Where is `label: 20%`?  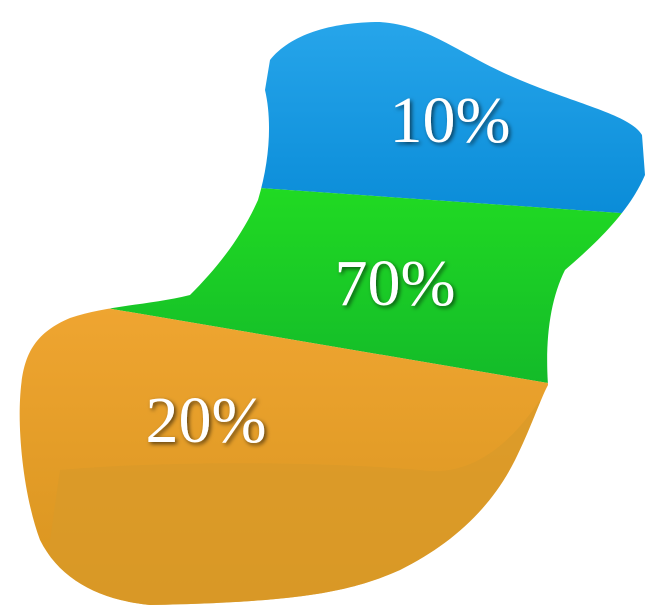
label: 20% is located at coordinates (206, 420).